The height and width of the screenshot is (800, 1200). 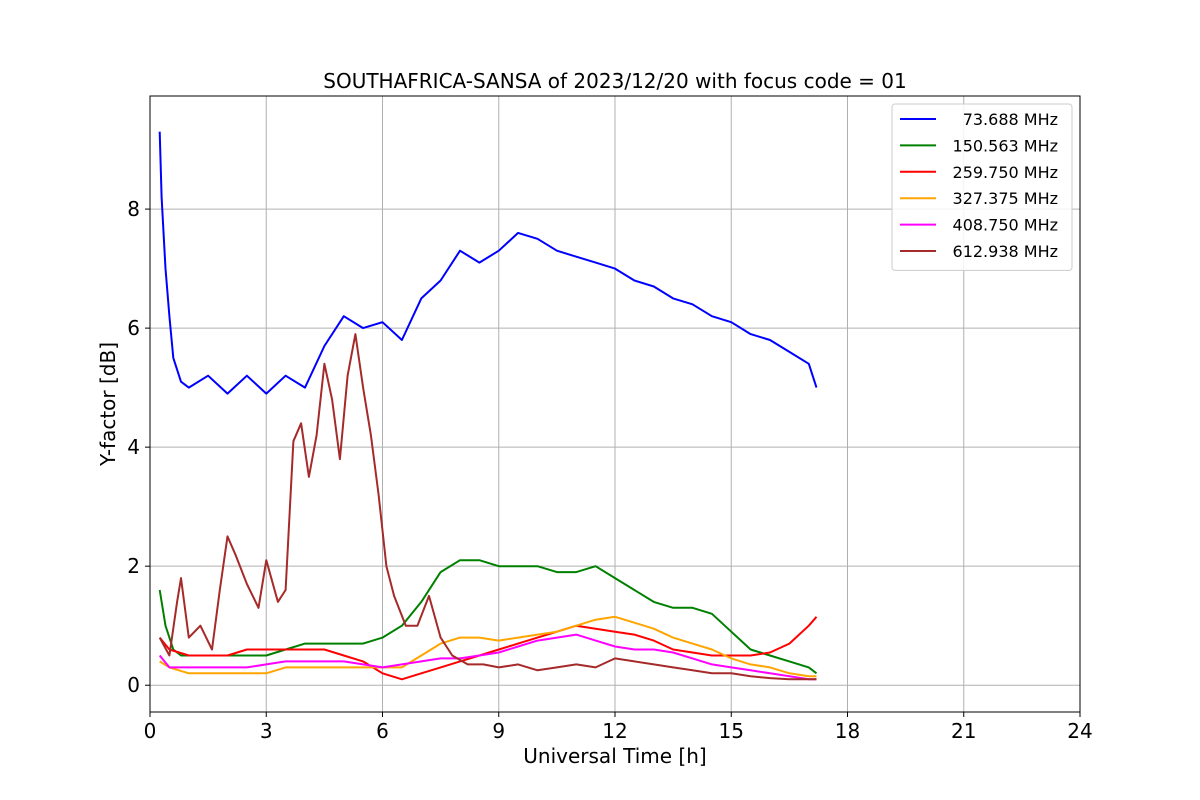 I want to click on legend-box, so click(x=982, y=187).